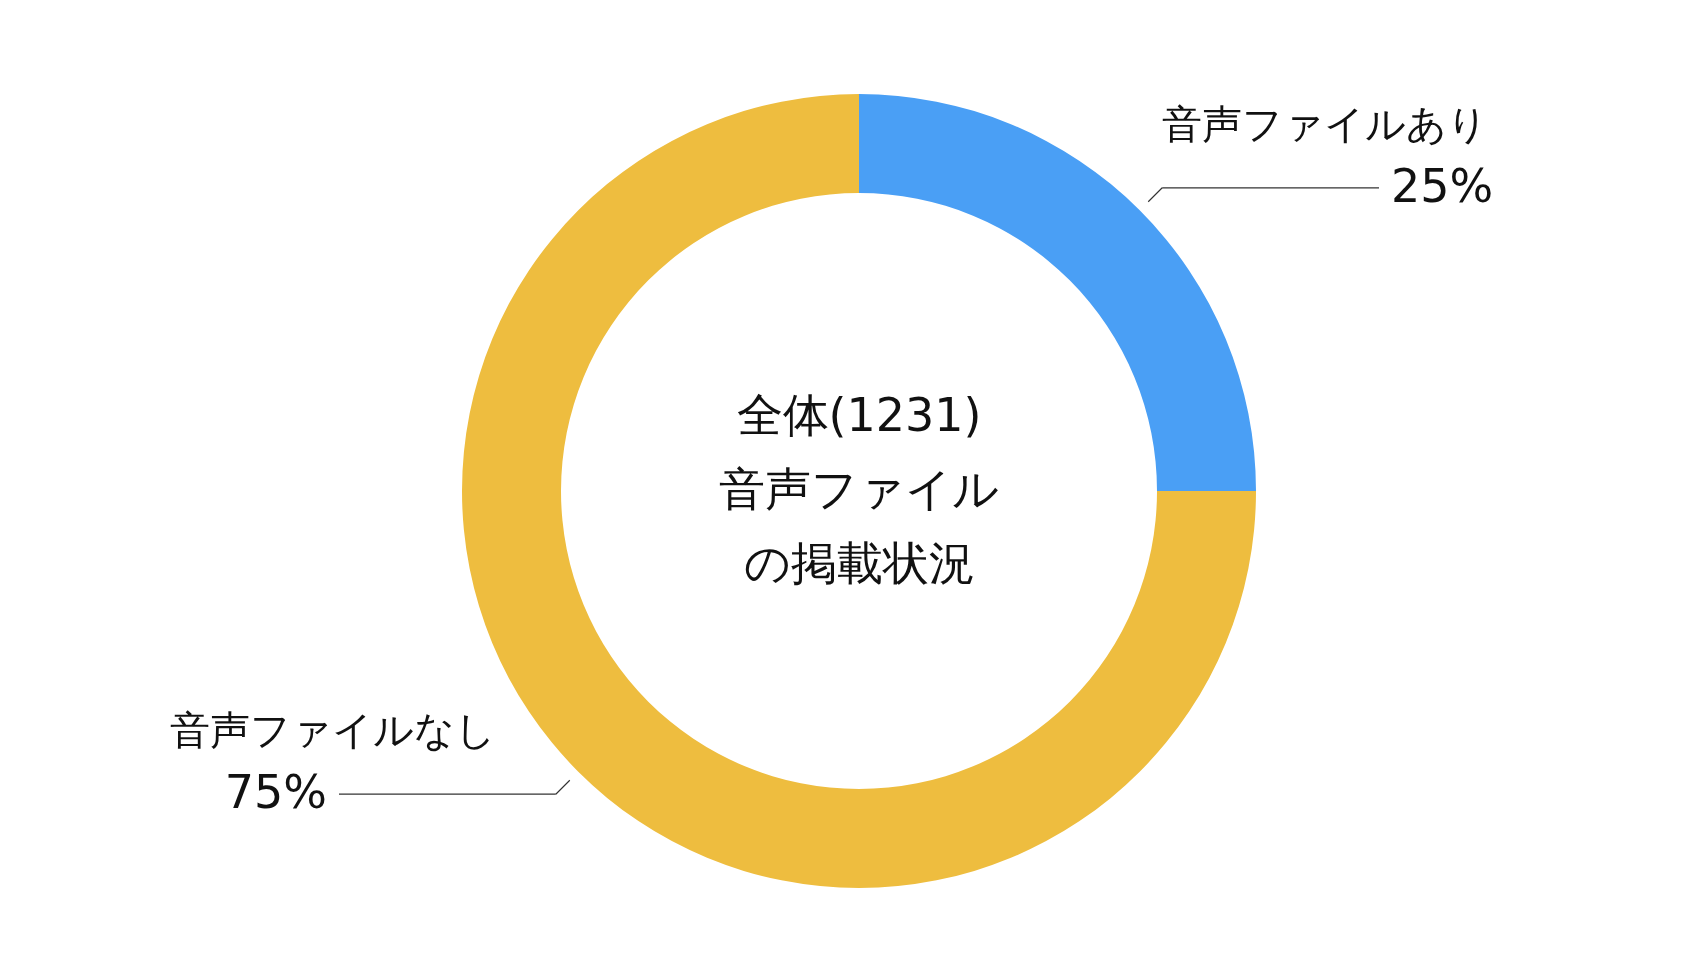 The width and height of the screenshot is (1700, 976). What do you see at coordinates (859, 526) in the screenshot?
I see `text: 音声ファイルの掲載状況` at bounding box center [859, 526].